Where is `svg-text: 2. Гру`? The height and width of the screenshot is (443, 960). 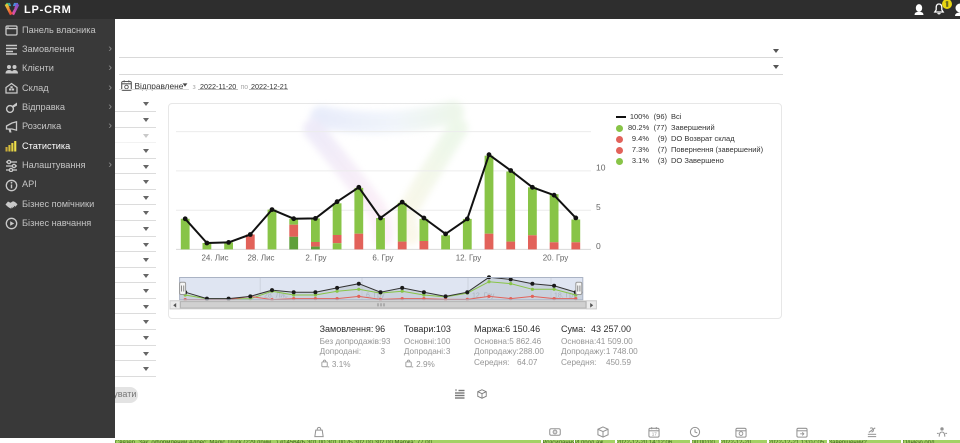
svg-text: 2. Гру is located at coordinates (315, 258).